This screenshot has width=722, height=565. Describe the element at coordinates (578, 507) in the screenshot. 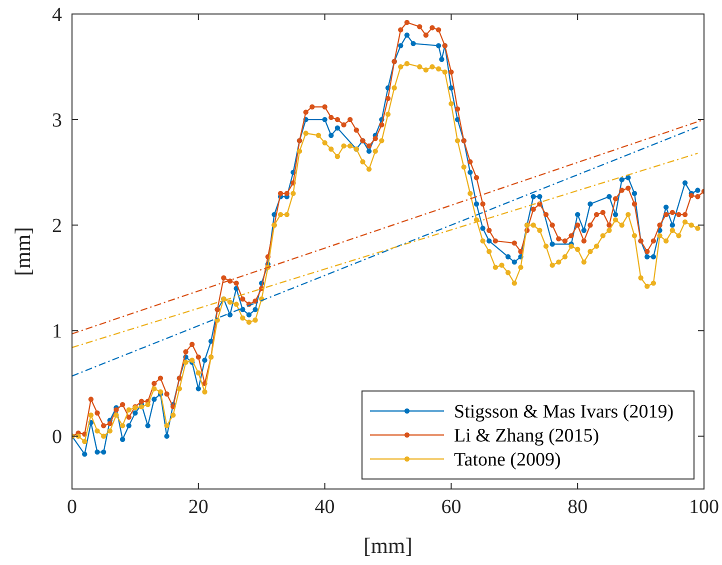

I see `x-tick-label: 80` at that location.